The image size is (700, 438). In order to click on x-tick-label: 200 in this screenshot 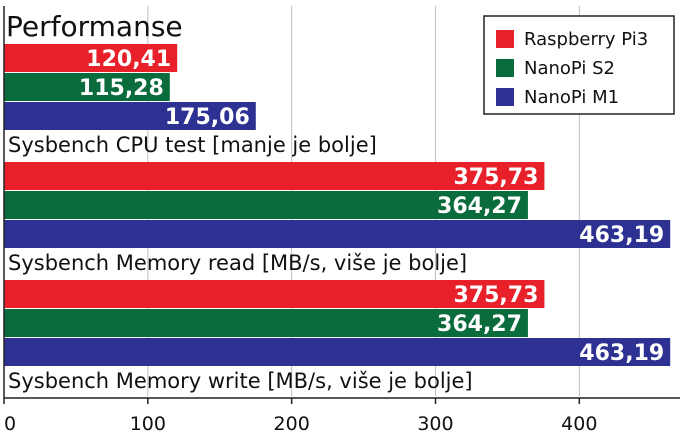, I will do `click(292, 424)`.